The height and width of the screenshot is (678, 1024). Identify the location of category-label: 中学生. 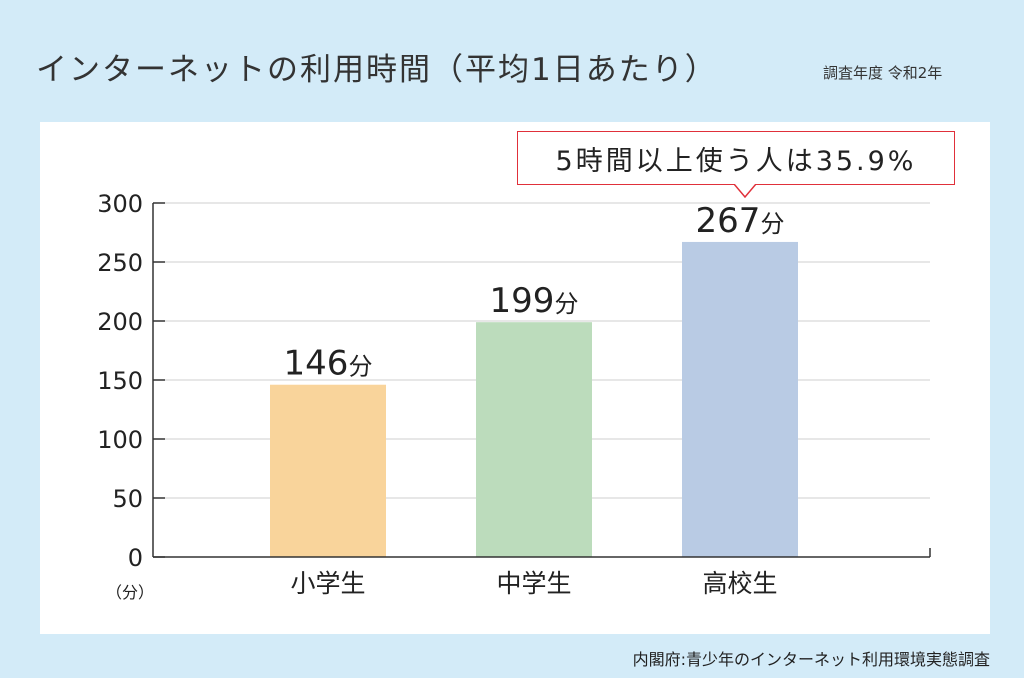
(533, 583).